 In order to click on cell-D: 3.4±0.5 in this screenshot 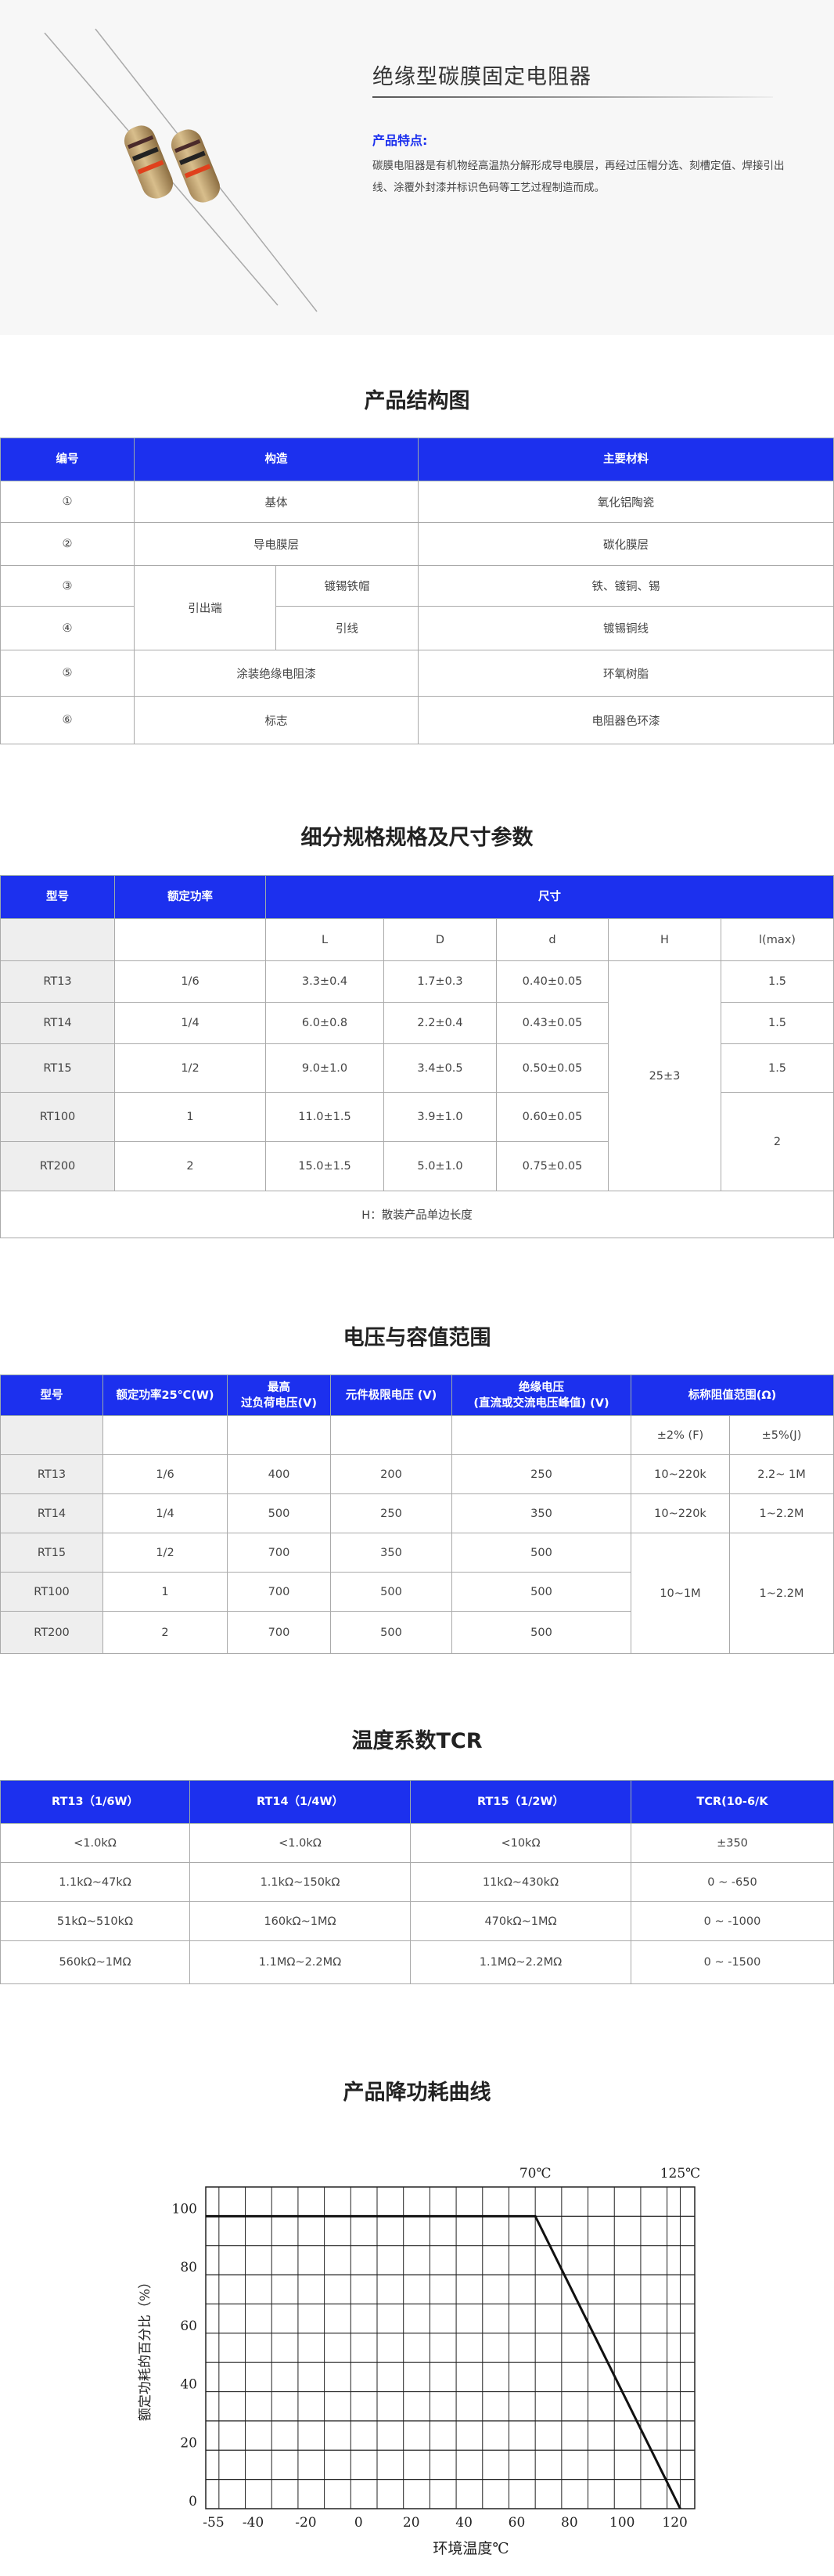, I will do `click(440, 1068)`.